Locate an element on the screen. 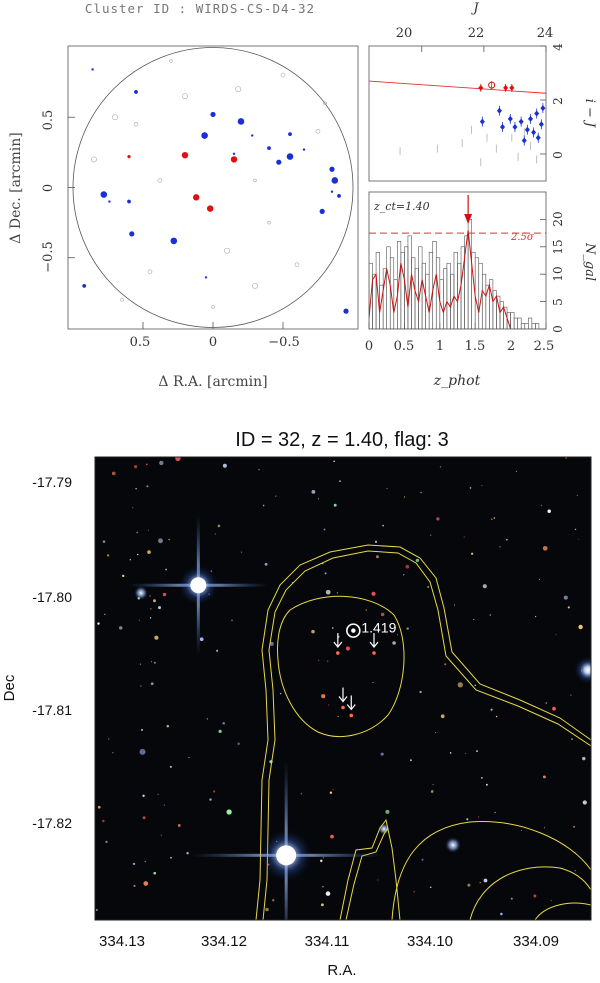 The width and height of the screenshot is (600, 983). sky-xlabel: Δ R.A. [arcmin] is located at coordinates (212, 382).